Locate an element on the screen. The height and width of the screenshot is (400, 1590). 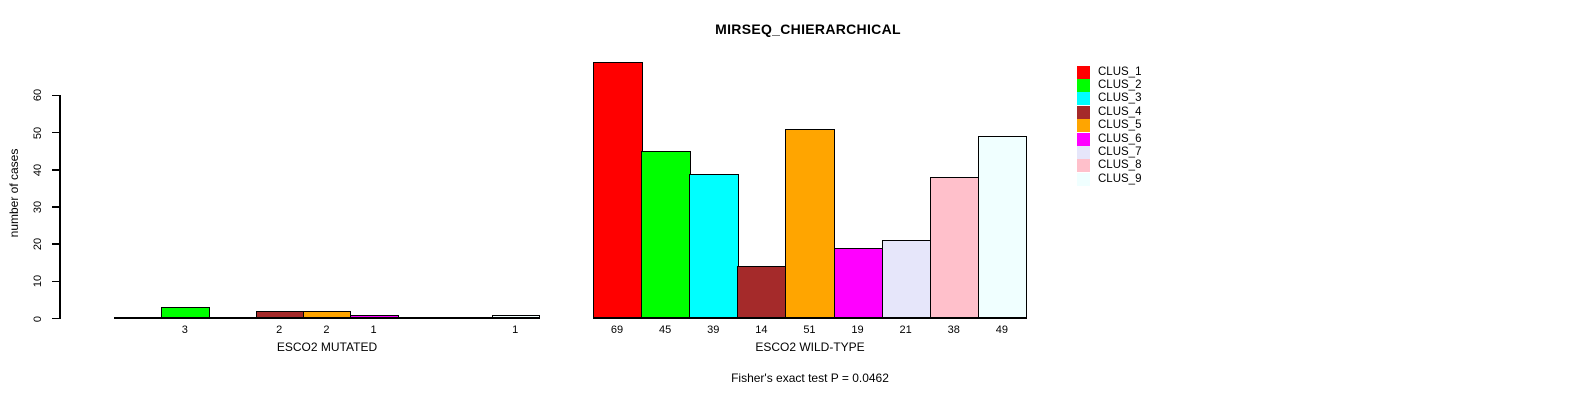
y-tick-label: 10 is located at coordinates (38, 281).